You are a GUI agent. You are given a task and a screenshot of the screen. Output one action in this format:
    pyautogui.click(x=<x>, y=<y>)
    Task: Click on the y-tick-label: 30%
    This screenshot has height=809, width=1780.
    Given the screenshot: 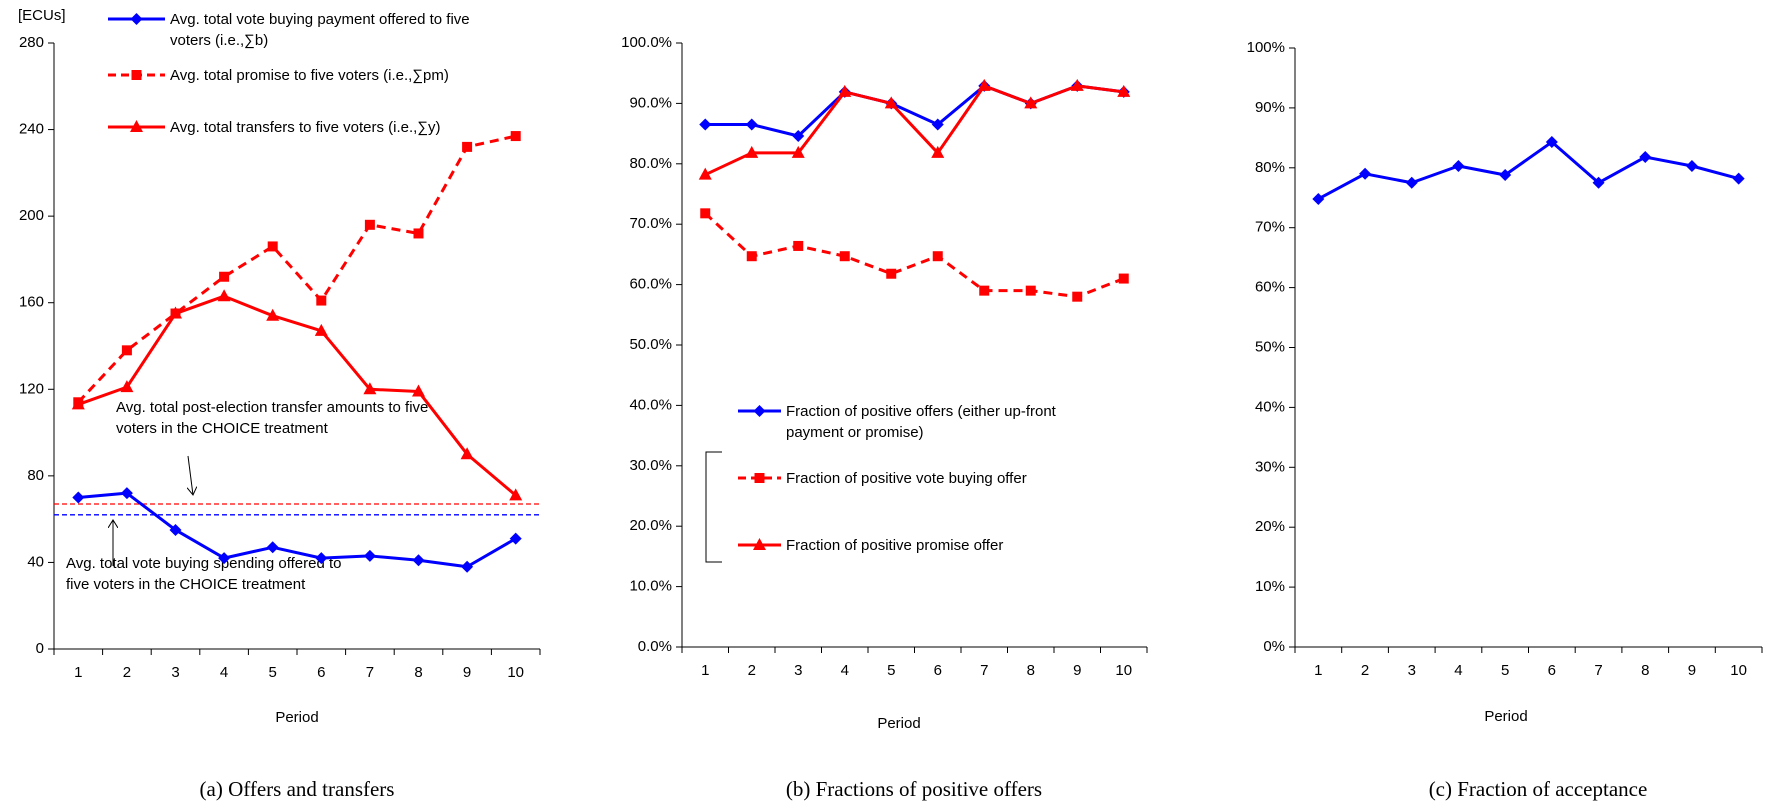 What is the action you would take?
    pyautogui.click(x=1270, y=466)
    